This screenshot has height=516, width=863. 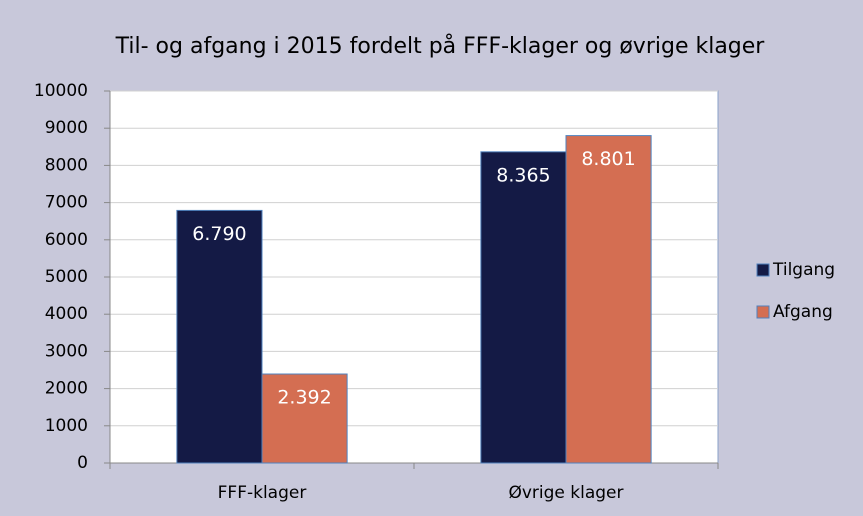 What do you see at coordinates (565, 493) in the screenshot?
I see `x-tick-label: Øvrige klager` at bounding box center [565, 493].